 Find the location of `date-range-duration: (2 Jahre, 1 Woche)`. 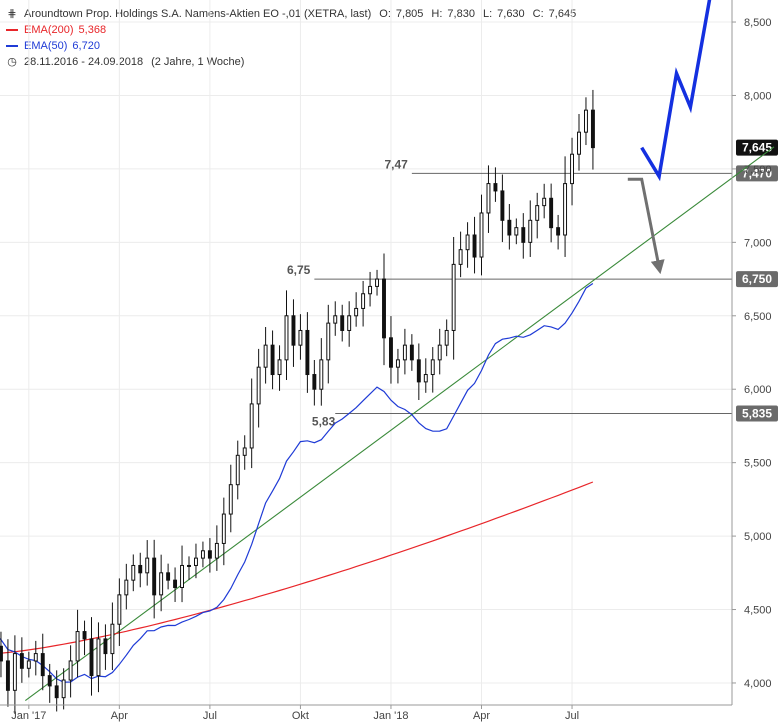

date-range-duration: (2 Jahre, 1 Woche) is located at coordinates (198, 62).